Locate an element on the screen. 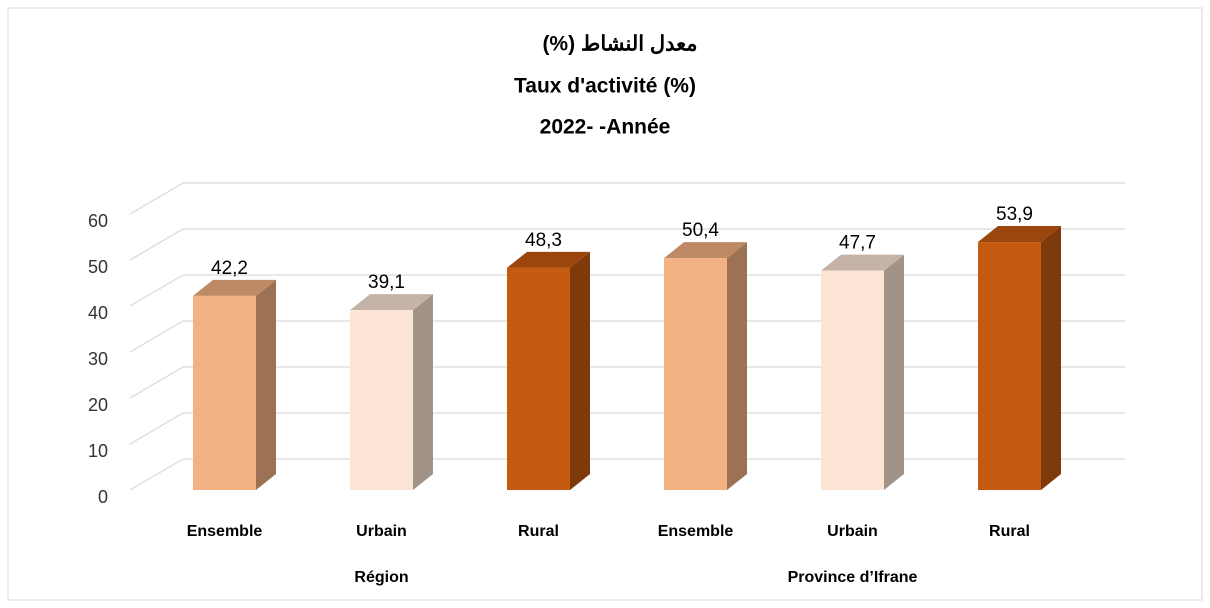 The width and height of the screenshot is (1210, 608). chart-year: 2022- -Année is located at coordinates (605, 127).